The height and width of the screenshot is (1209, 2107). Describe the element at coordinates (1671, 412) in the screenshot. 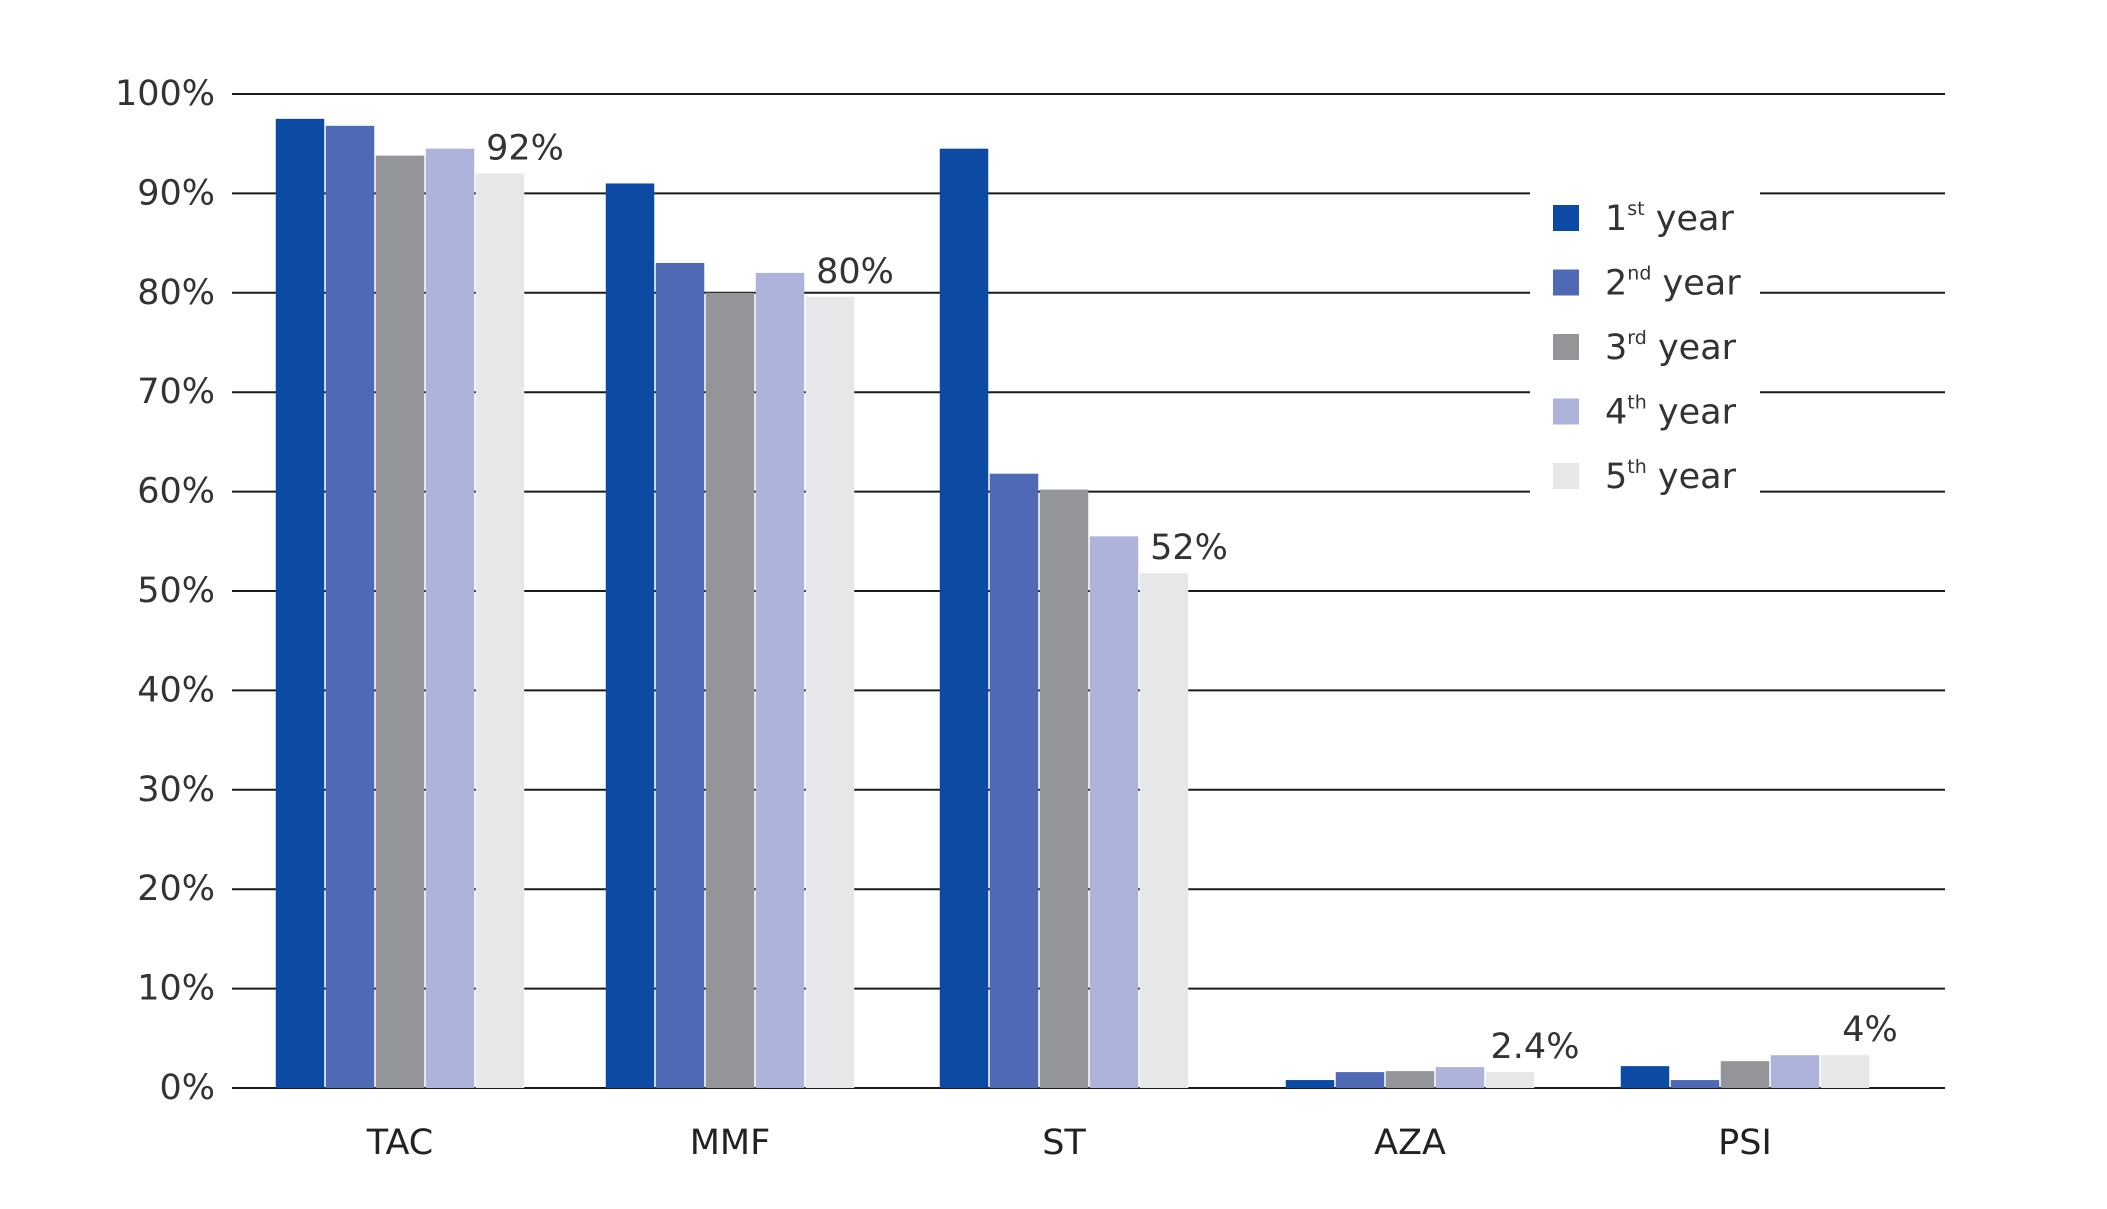

I see `legend-label-4: 4th year` at that location.